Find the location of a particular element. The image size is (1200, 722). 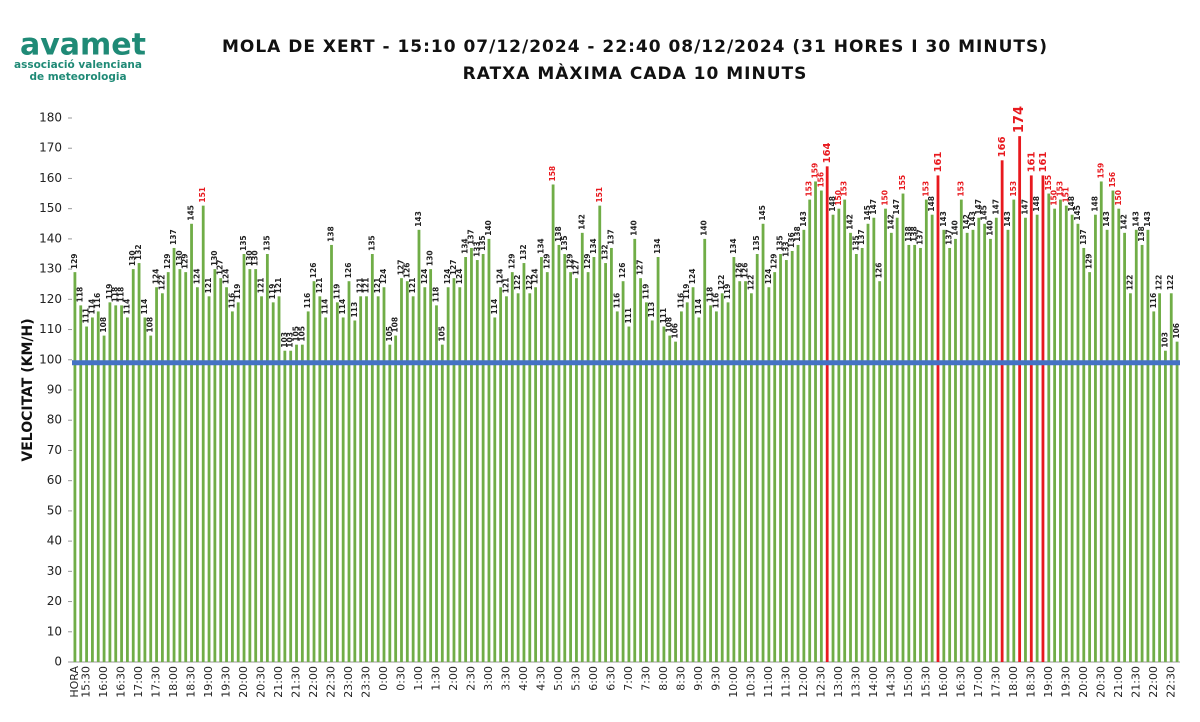

y-tick-label: 70 is located at coordinates (54, 450).